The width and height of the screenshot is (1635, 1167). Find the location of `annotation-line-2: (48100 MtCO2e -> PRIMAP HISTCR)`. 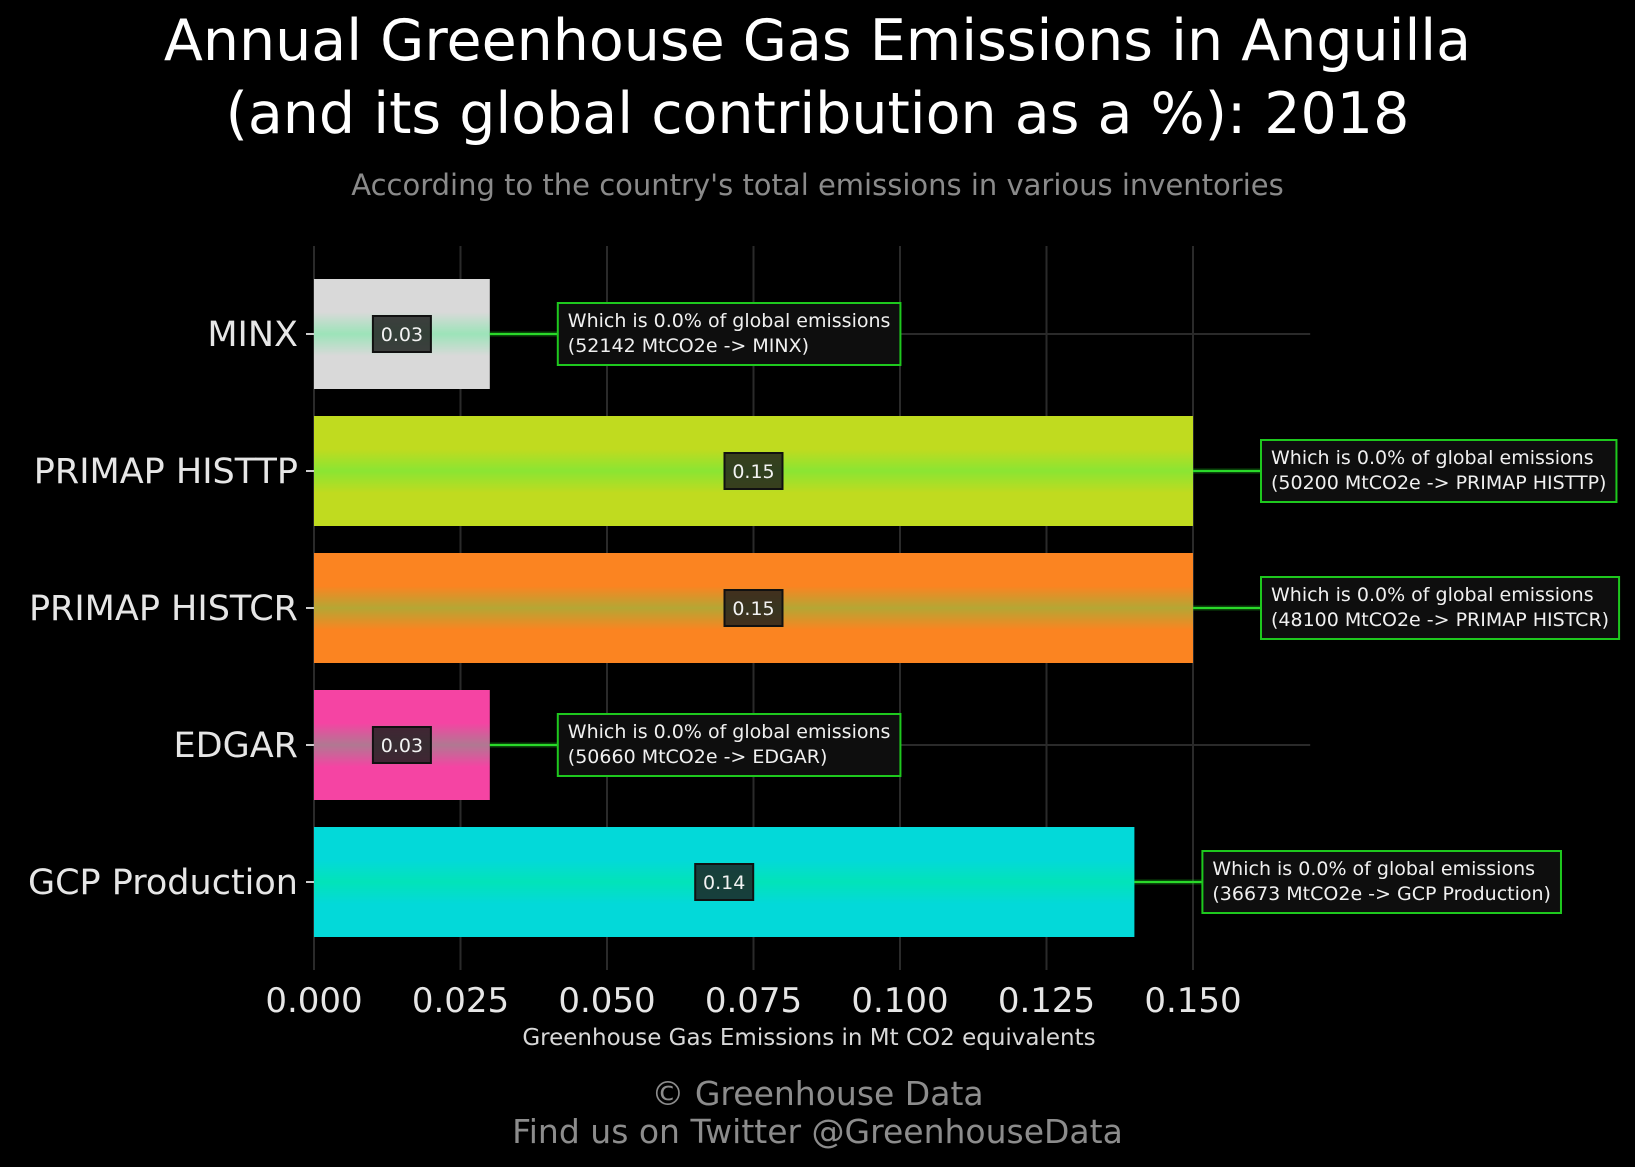

annotation-line-2: (48100 MtCO2e -> PRIMAP HISTCR) is located at coordinates (1440, 620).